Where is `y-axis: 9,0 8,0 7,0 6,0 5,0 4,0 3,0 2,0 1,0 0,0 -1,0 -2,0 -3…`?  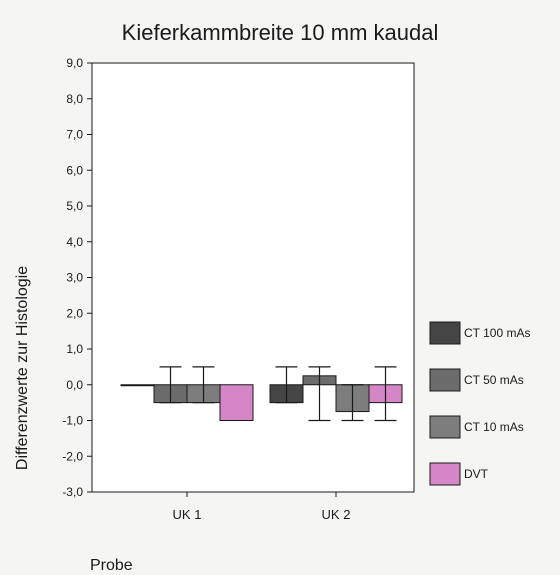 y-axis: 9,0 8,0 7,0 6,0 5,0 4,0 3,0 2,0 1,0 0,0 -1,0 -2,0 -3… is located at coordinates (77, 277).